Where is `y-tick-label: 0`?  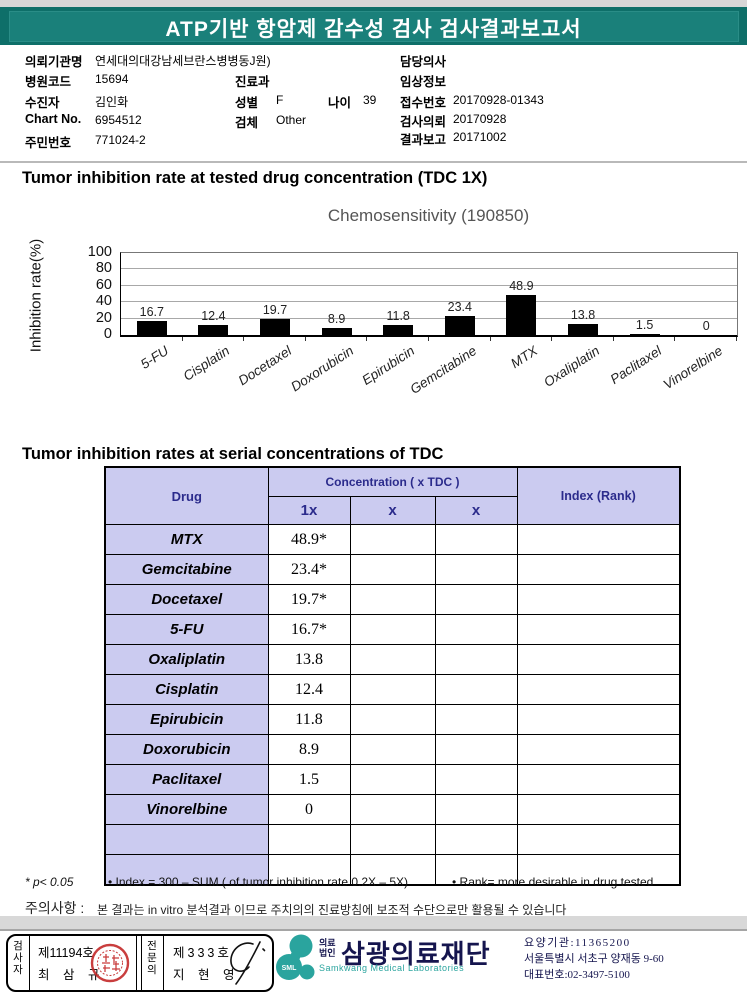 y-tick-label: 0 is located at coordinates (107, 334).